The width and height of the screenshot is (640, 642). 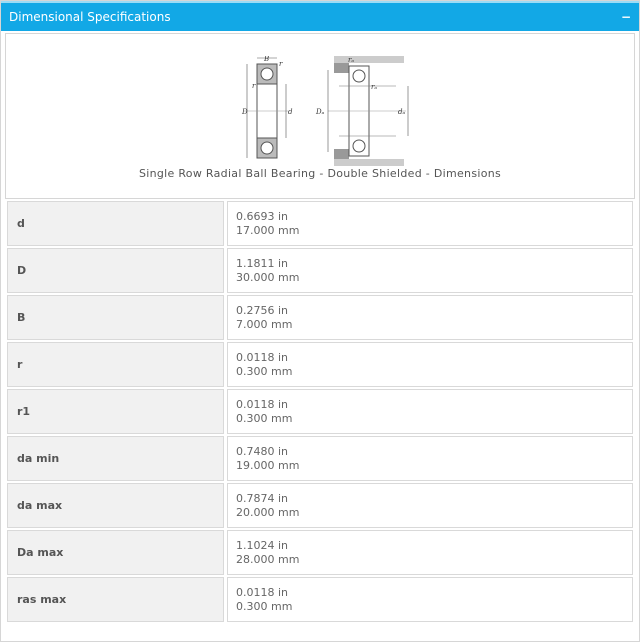 What do you see at coordinates (625, 17) in the screenshot?
I see `collapse-icon: −` at bounding box center [625, 17].